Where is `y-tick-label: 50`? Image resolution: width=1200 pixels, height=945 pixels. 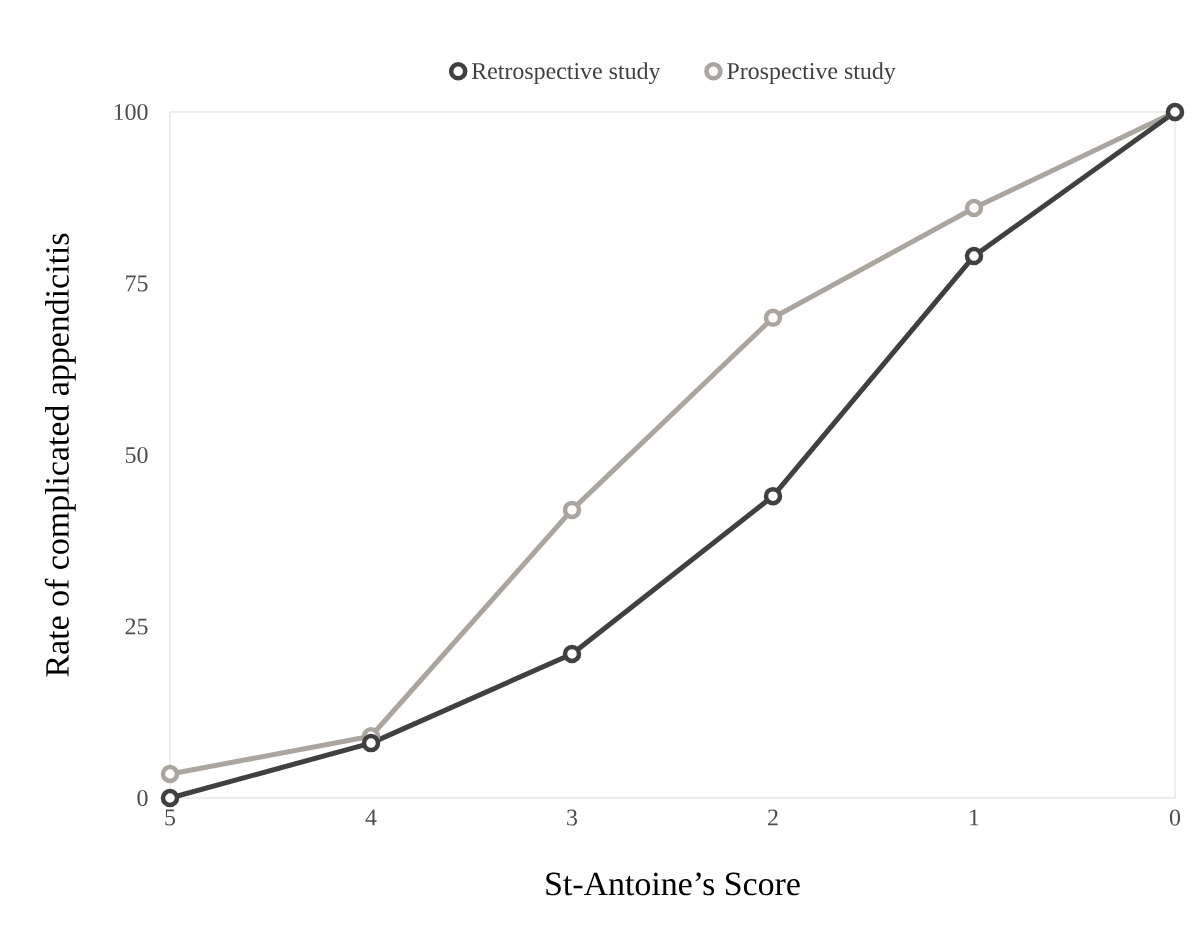 y-tick-label: 50 is located at coordinates (136, 455).